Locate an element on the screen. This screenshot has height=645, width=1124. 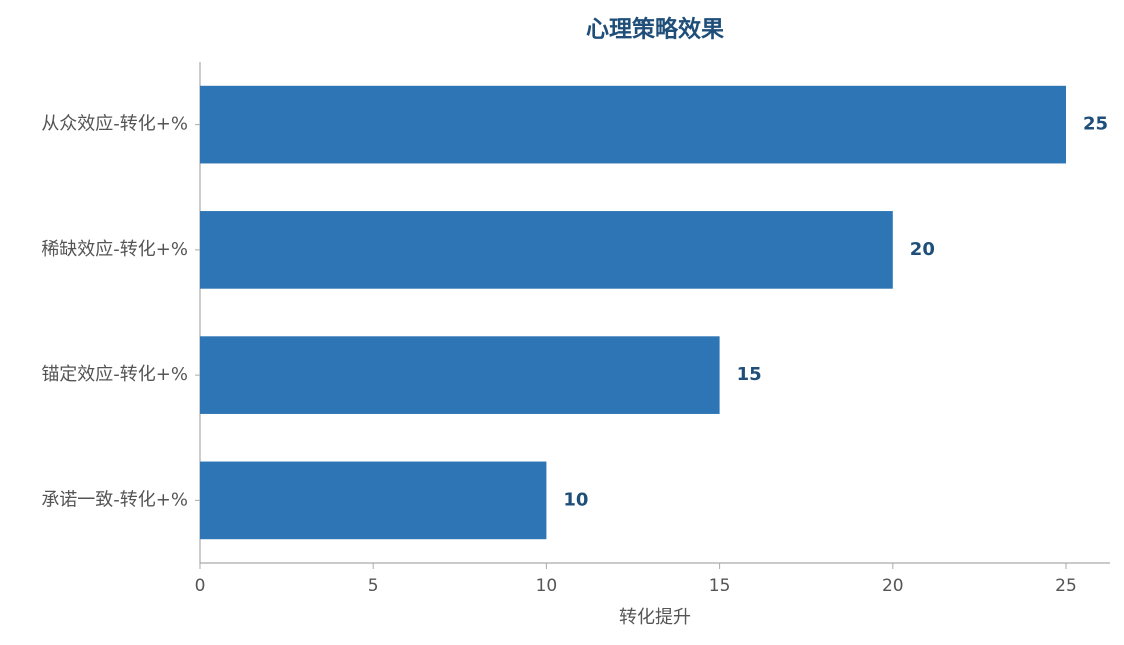
x-tick-label: 15 is located at coordinates (720, 586).